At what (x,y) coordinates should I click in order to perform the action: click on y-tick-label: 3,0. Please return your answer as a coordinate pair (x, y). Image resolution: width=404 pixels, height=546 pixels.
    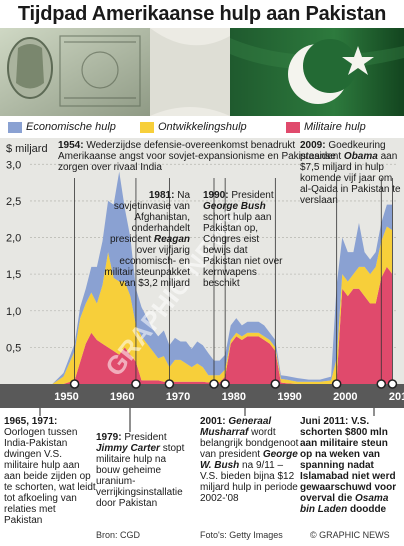
    Looking at the image, I should click on (13, 165).